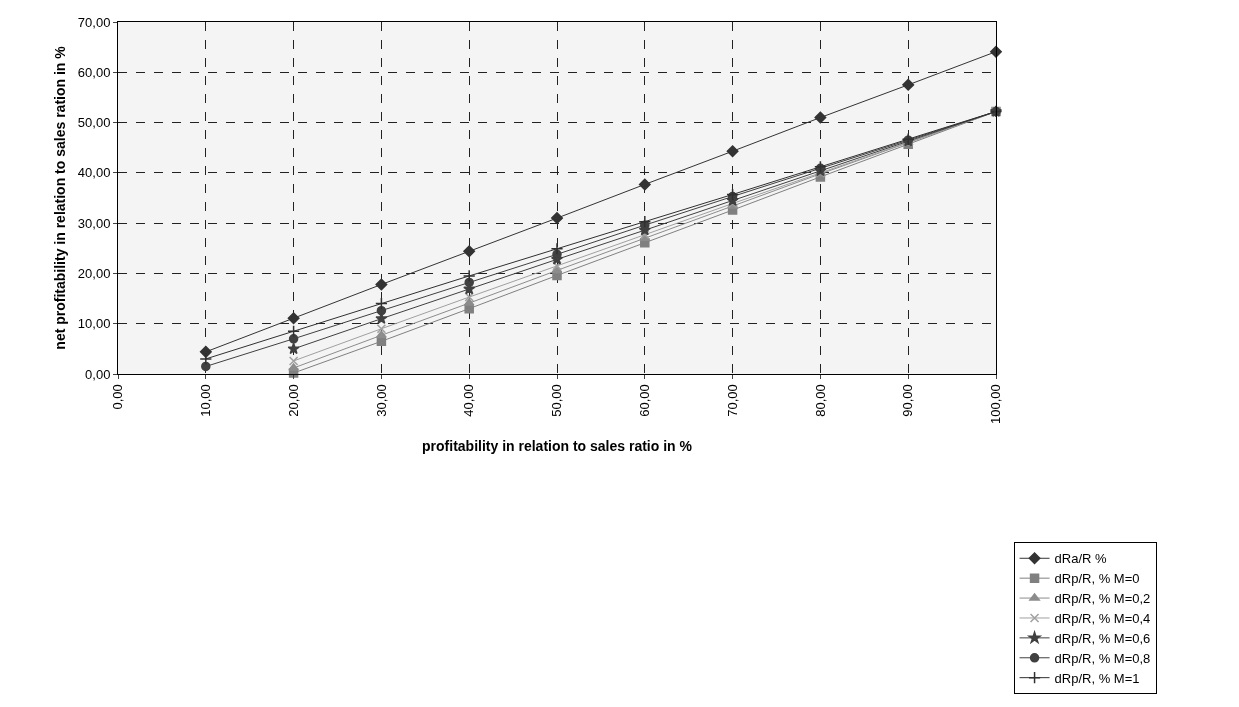  What do you see at coordinates (557, 446) in the screenshot?
I see `x-axis-title: profitability in relation to sales ratio in %` at bounding box center [557, 446].